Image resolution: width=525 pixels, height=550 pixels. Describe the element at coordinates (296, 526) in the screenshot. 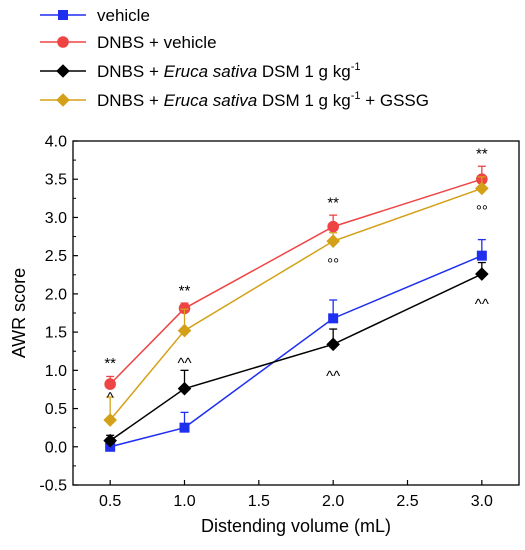

I see `x-axis-label: Distending volume (mL)` at that location.